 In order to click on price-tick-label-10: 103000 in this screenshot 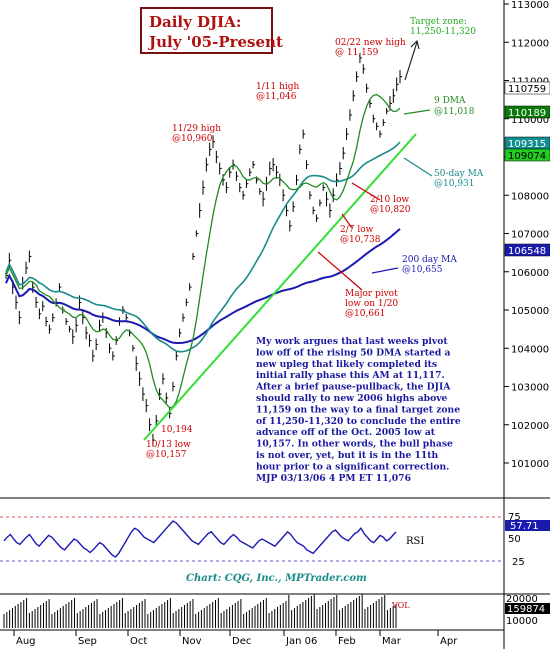, I will do `click(530, 388)`.